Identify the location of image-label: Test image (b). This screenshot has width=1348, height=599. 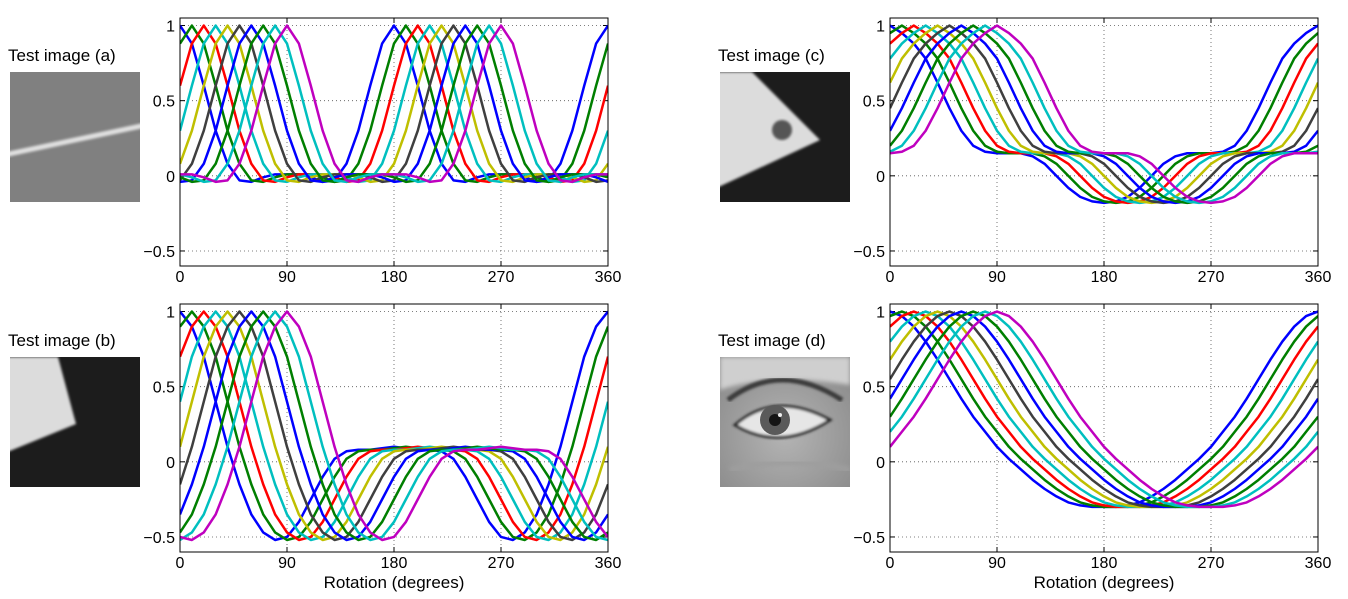
(62, 340).